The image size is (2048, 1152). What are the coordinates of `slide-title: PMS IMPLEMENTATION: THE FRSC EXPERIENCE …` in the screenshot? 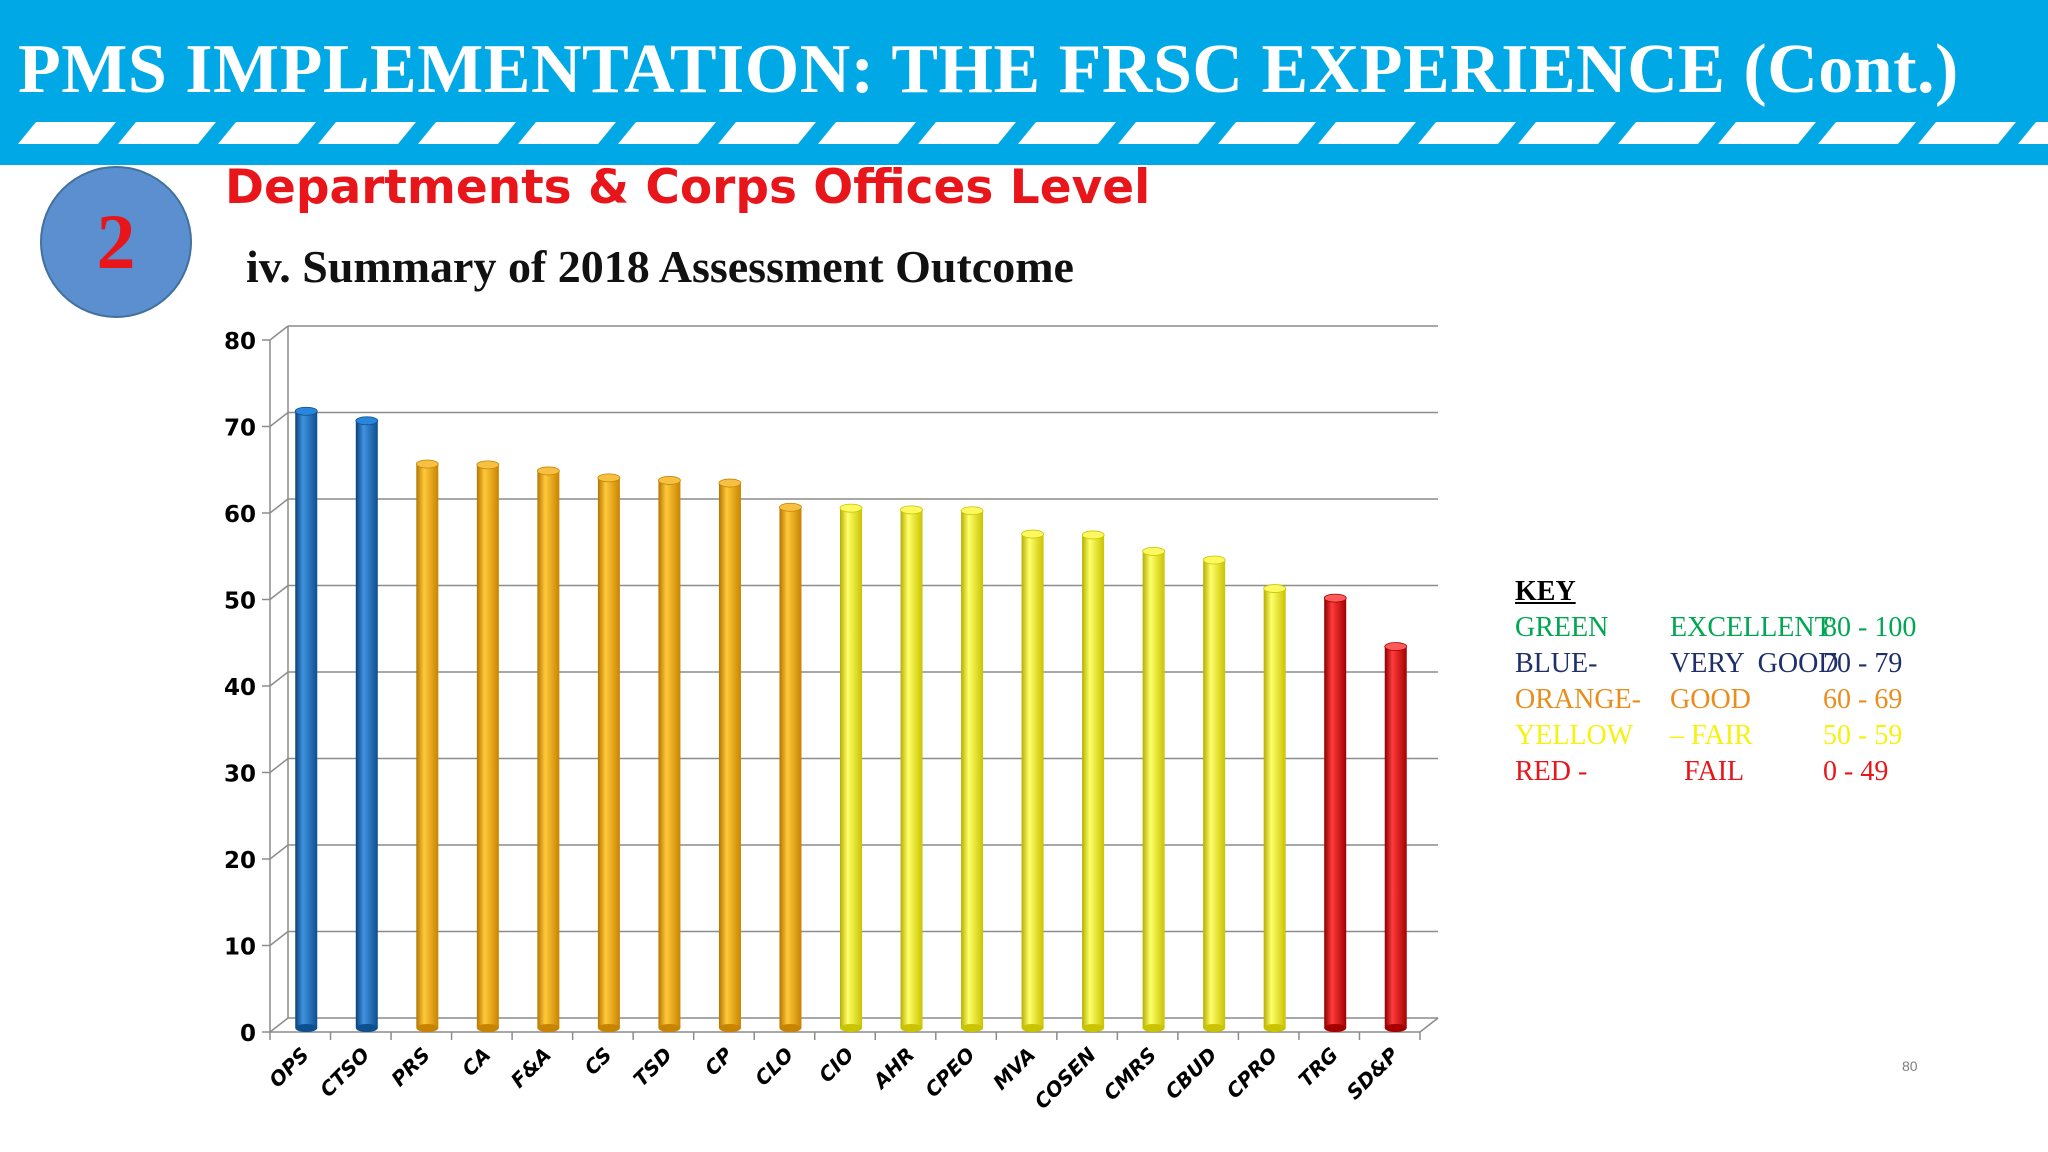 It's located at (988, 69).